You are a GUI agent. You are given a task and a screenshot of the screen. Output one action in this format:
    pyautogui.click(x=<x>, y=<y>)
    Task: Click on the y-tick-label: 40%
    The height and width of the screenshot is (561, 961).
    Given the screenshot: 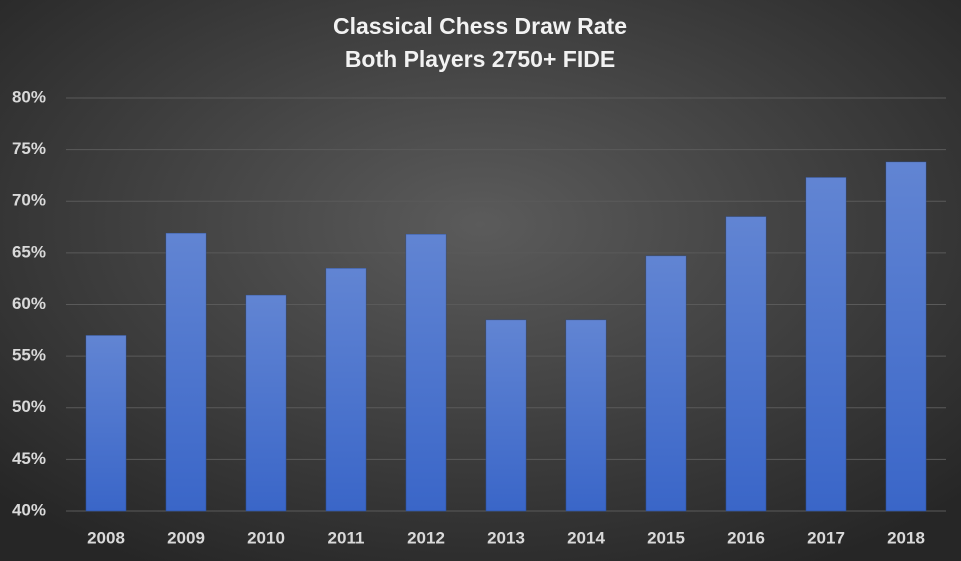 What is the action you would take?
    pyautogui.click(x=29, y=509)
    